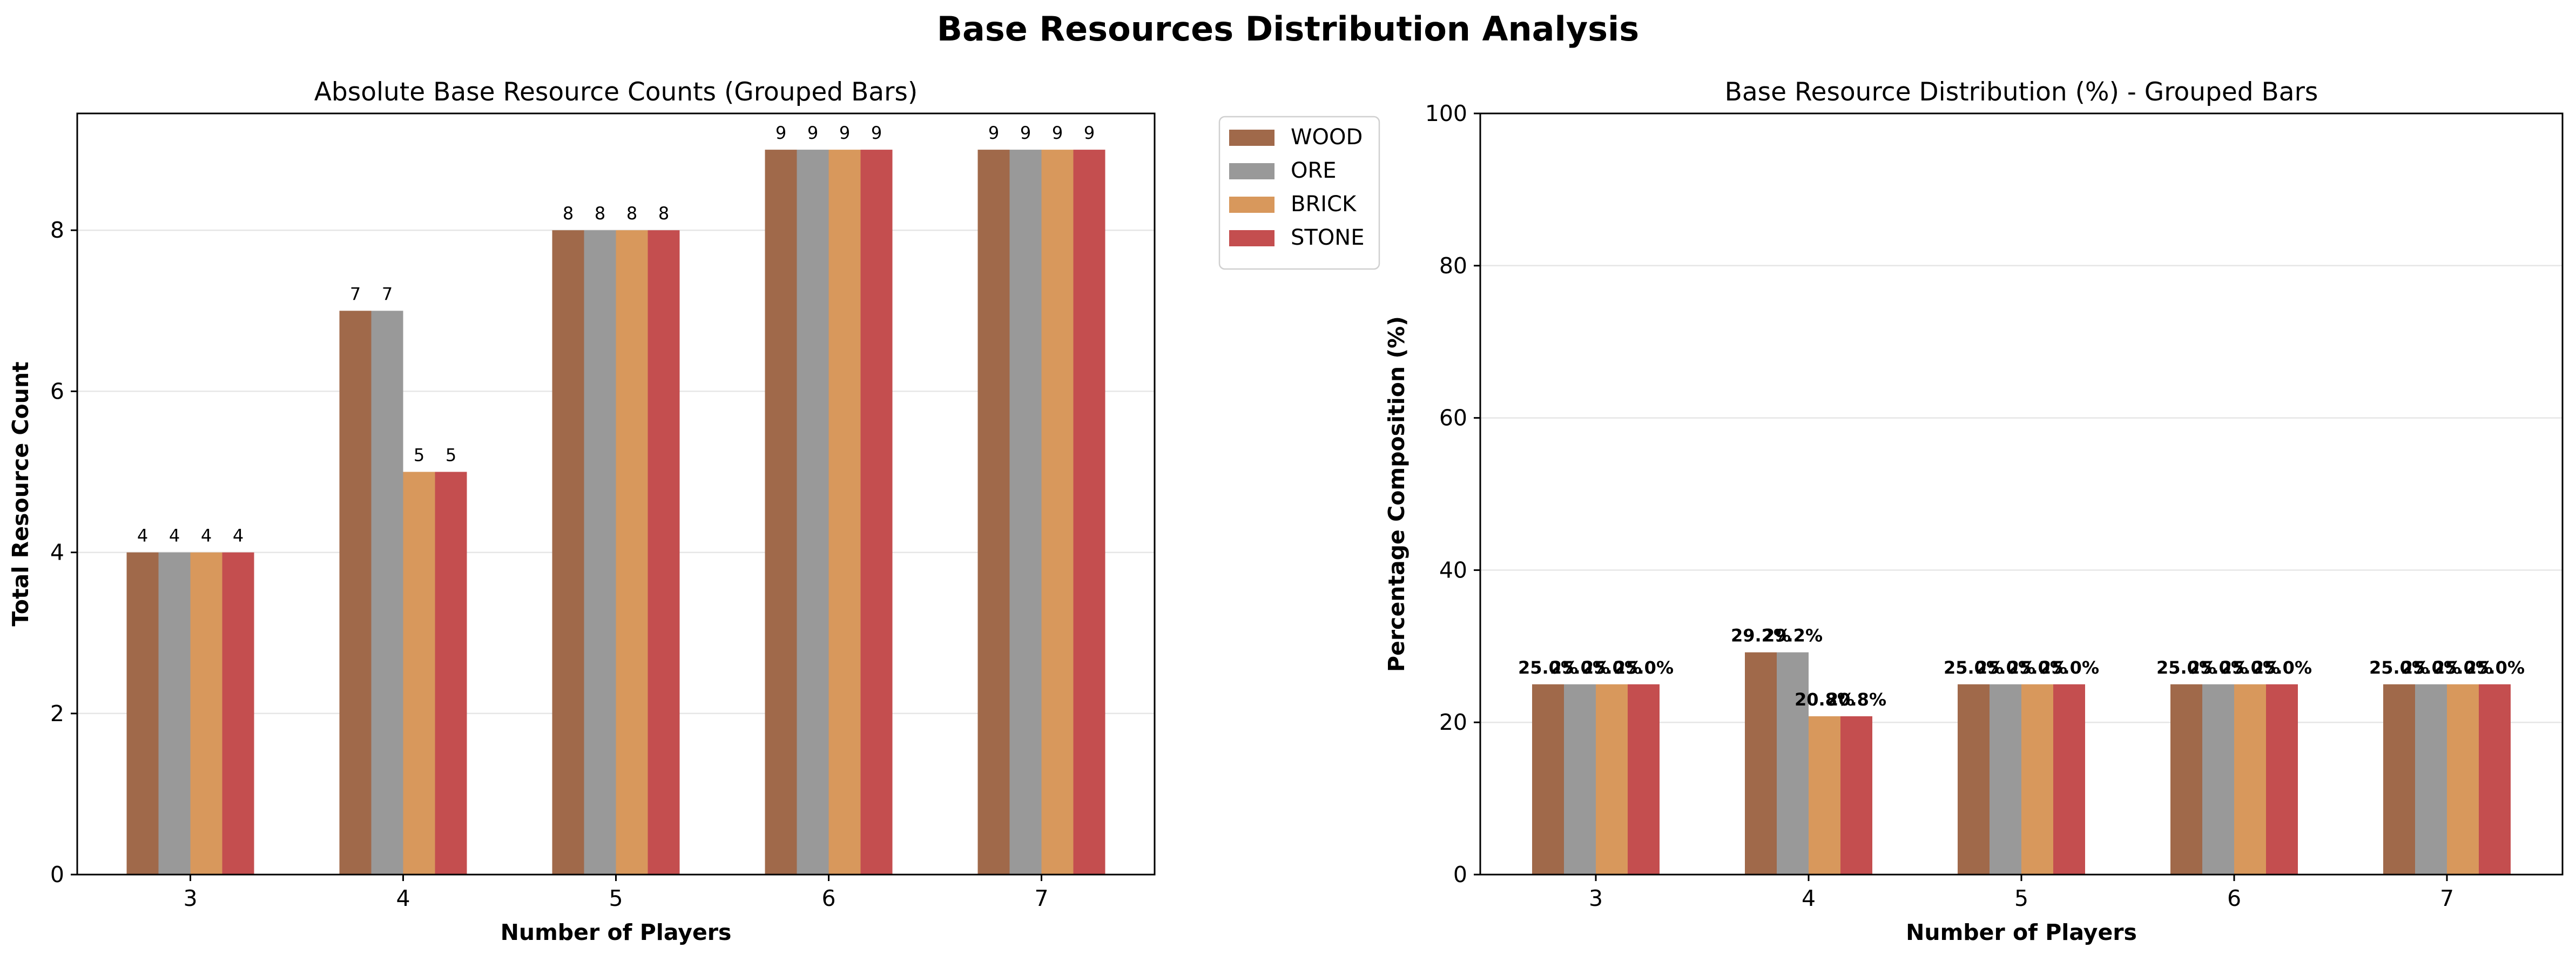 Image resolution: width=2576 pixels, height=961 pixels. What do you see at coordinates (1314, 170) in the screenshot?
I see `legend-label-ore: ORE` at bounding box center [1314, 170].